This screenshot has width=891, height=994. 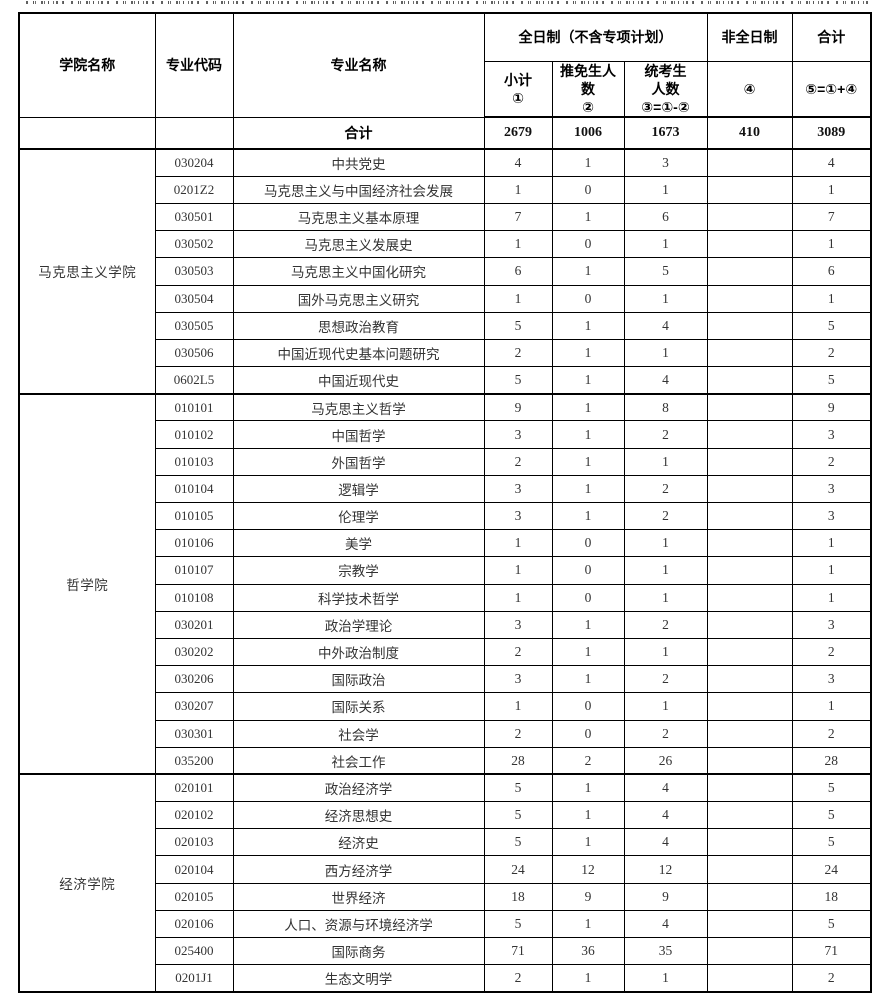 I want to click on data-row: 030505 思想政治教育 5 1 4 5, so click(x=445, y=325).